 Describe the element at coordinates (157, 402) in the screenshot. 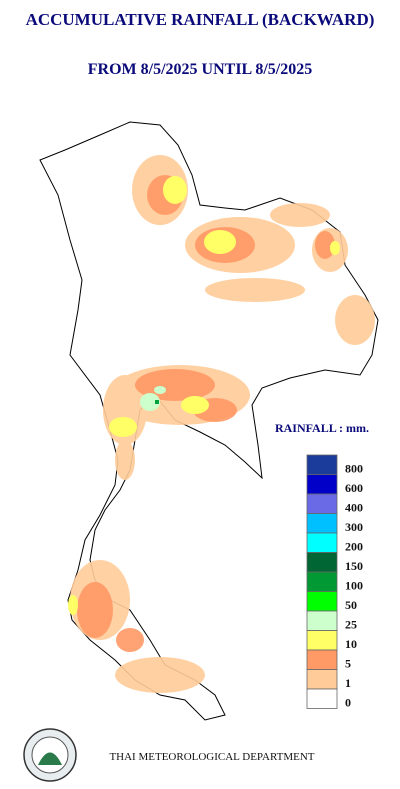

I see `rain-area-100mm` at that location.